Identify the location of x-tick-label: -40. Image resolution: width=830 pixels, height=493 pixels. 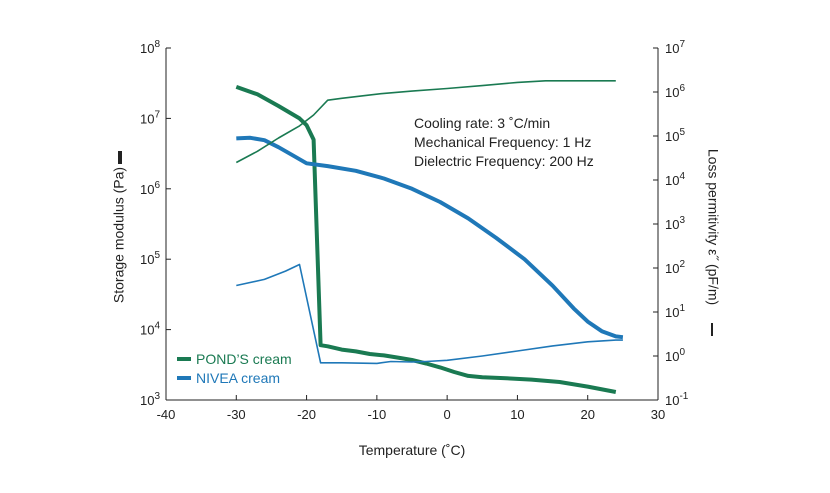
(166, 414).